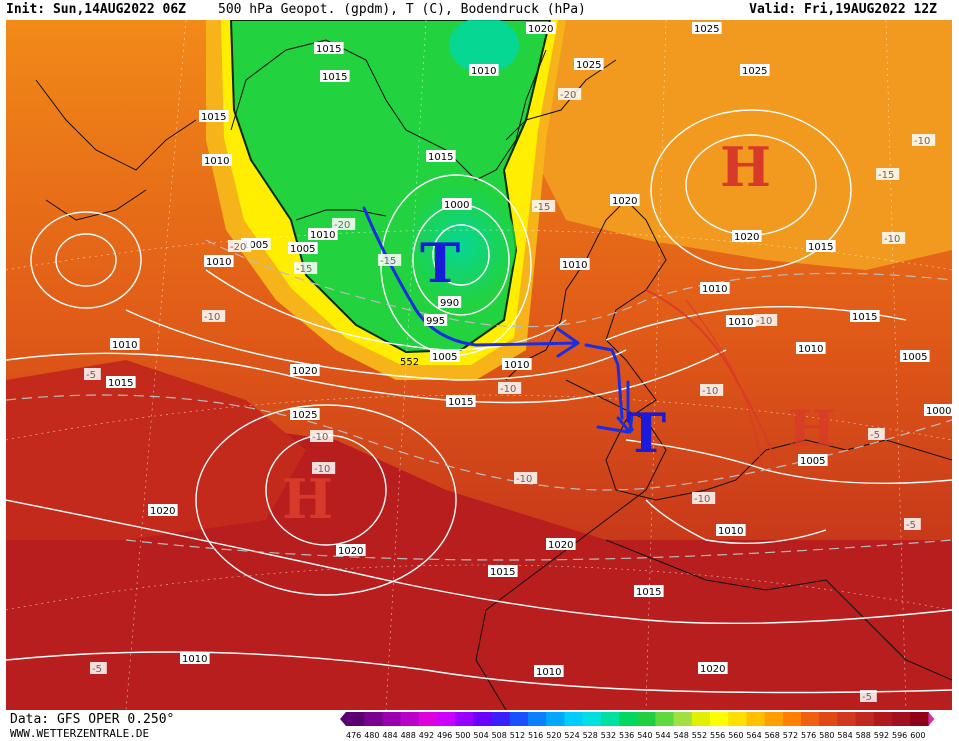  I want to click on data-source: Data: GFS OPER 0.250°, so click(92, 719).